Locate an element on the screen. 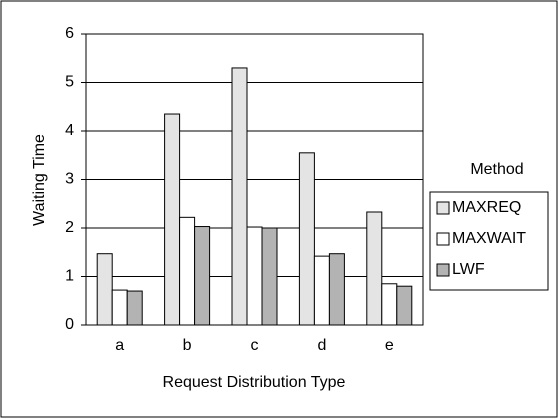  y-tick-label: 3 is located at coordinates (69, 179).